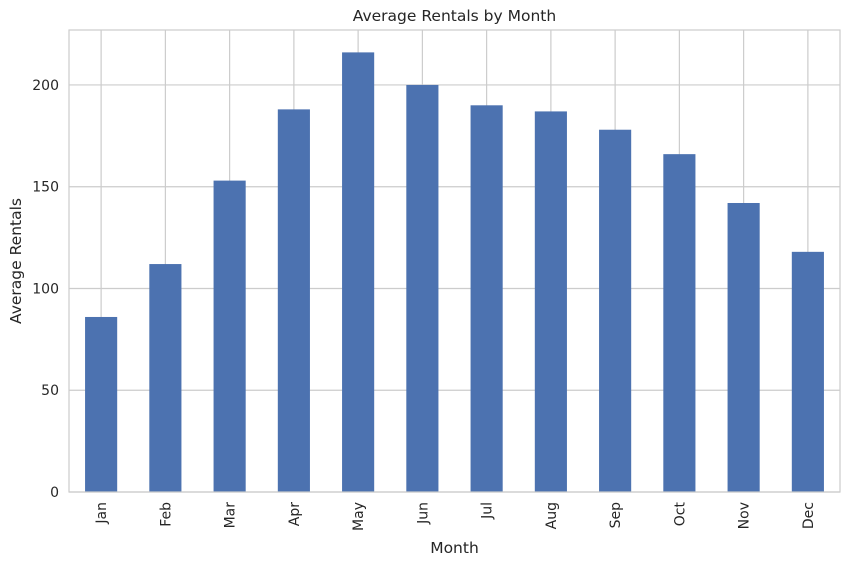 The height and width of the screenshot is (564, 854). Describe the element at coordinates (488, 511) in the screenshot. I see `x-tick-label: Jul` at that location.